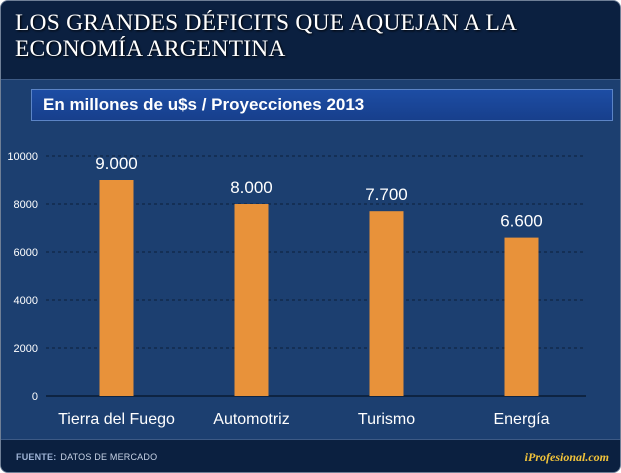 The height and width of the screenshot is (473, 621). What do you see at coordinates (521, 221) in the screenshot?
I see `data-label: 6.600` at bounding box center [521, 221].